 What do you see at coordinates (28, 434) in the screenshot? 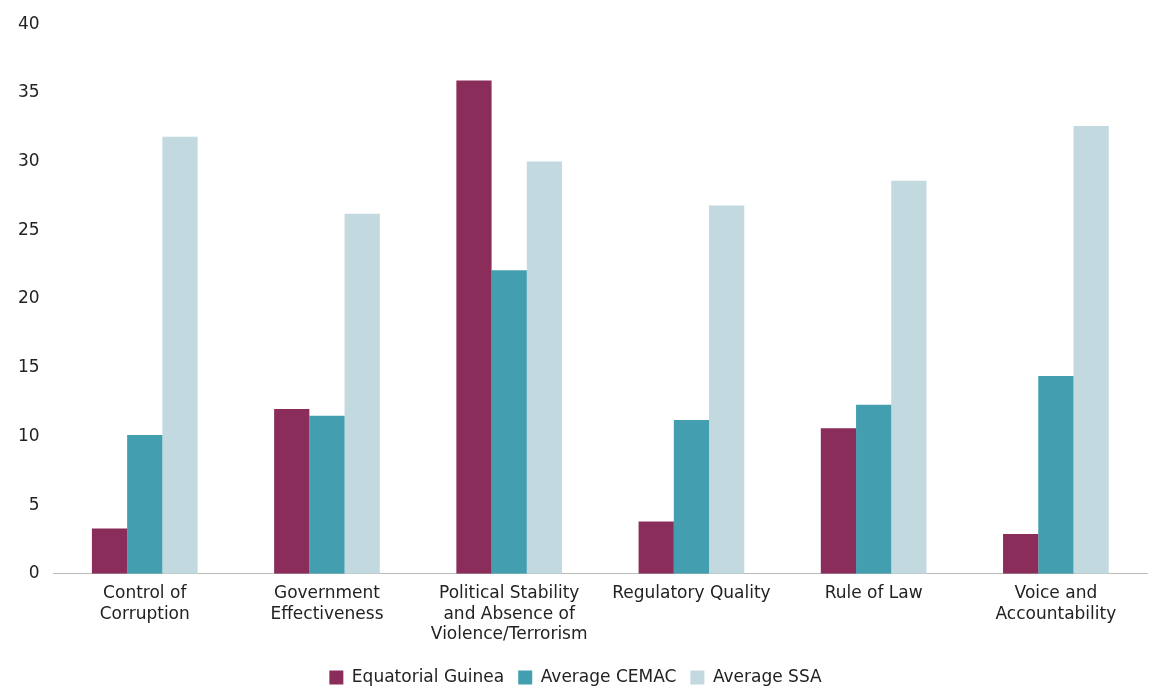
I see `y-tick-label: 10` at bounding box center [28, 434].